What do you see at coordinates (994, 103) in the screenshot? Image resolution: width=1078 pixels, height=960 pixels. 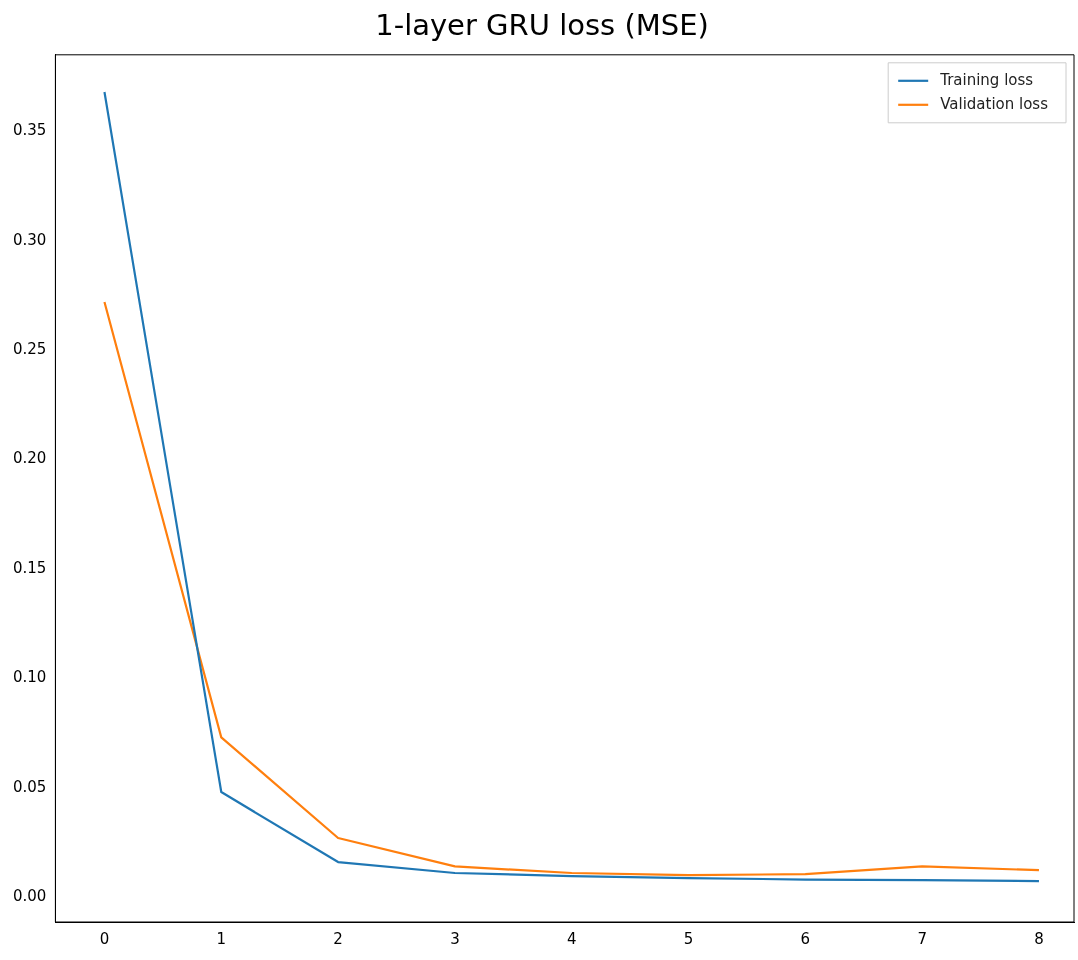 I see `legend-label: Validation loss` at bounding box center [994, 103].